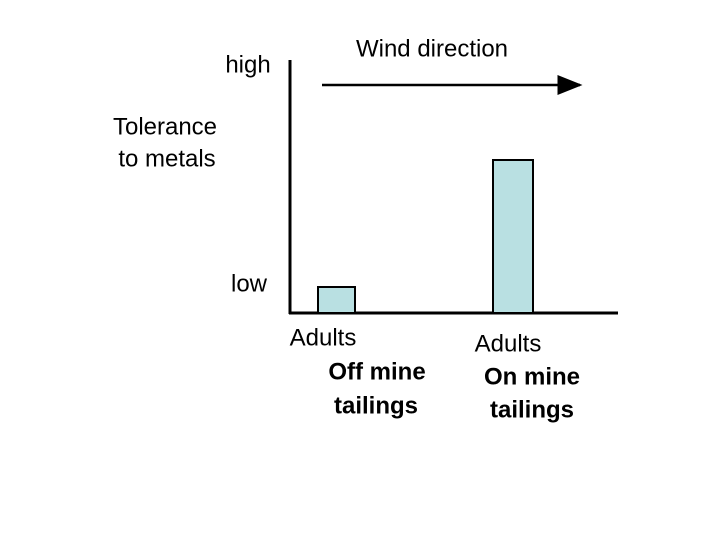 The image size is (720, 540). What do you see at coordinates (513, 236) in the screenshot?
I see `bar-on-mine` at bounding box center [513, 236].